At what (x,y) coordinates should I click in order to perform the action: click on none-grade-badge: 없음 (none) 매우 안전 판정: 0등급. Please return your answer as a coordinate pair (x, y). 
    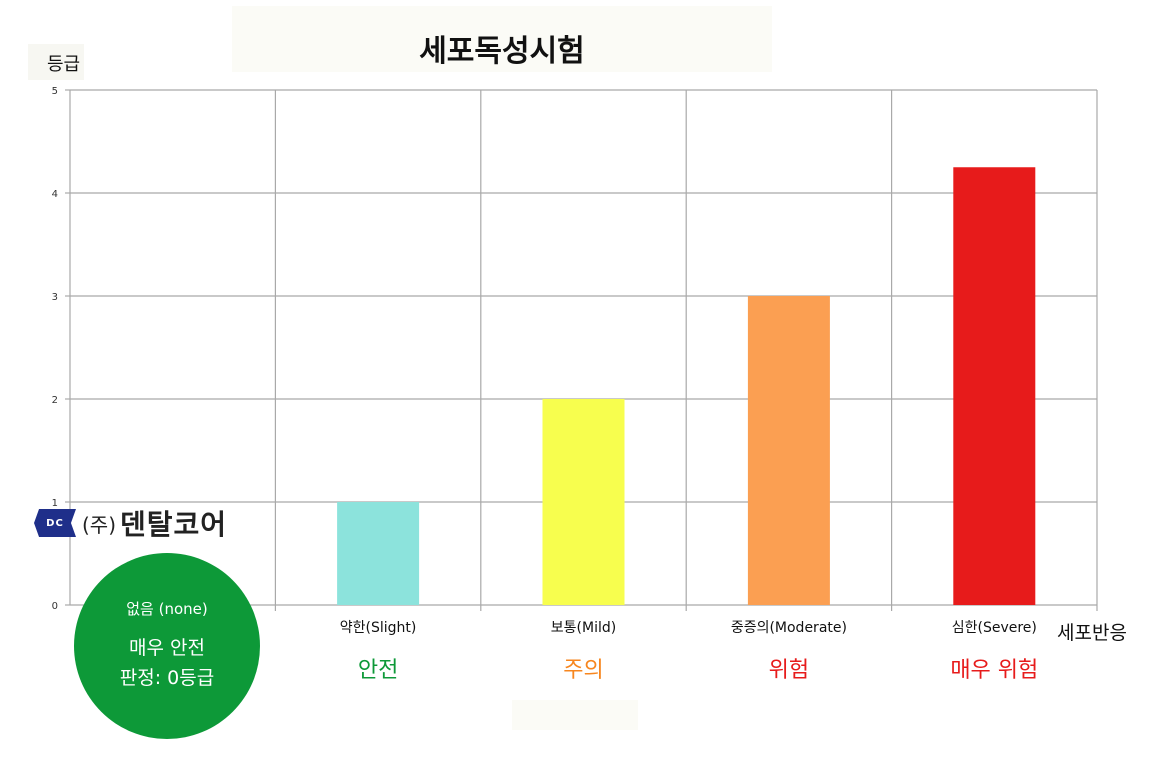
    Looking at the image, I should click on (167, 646).